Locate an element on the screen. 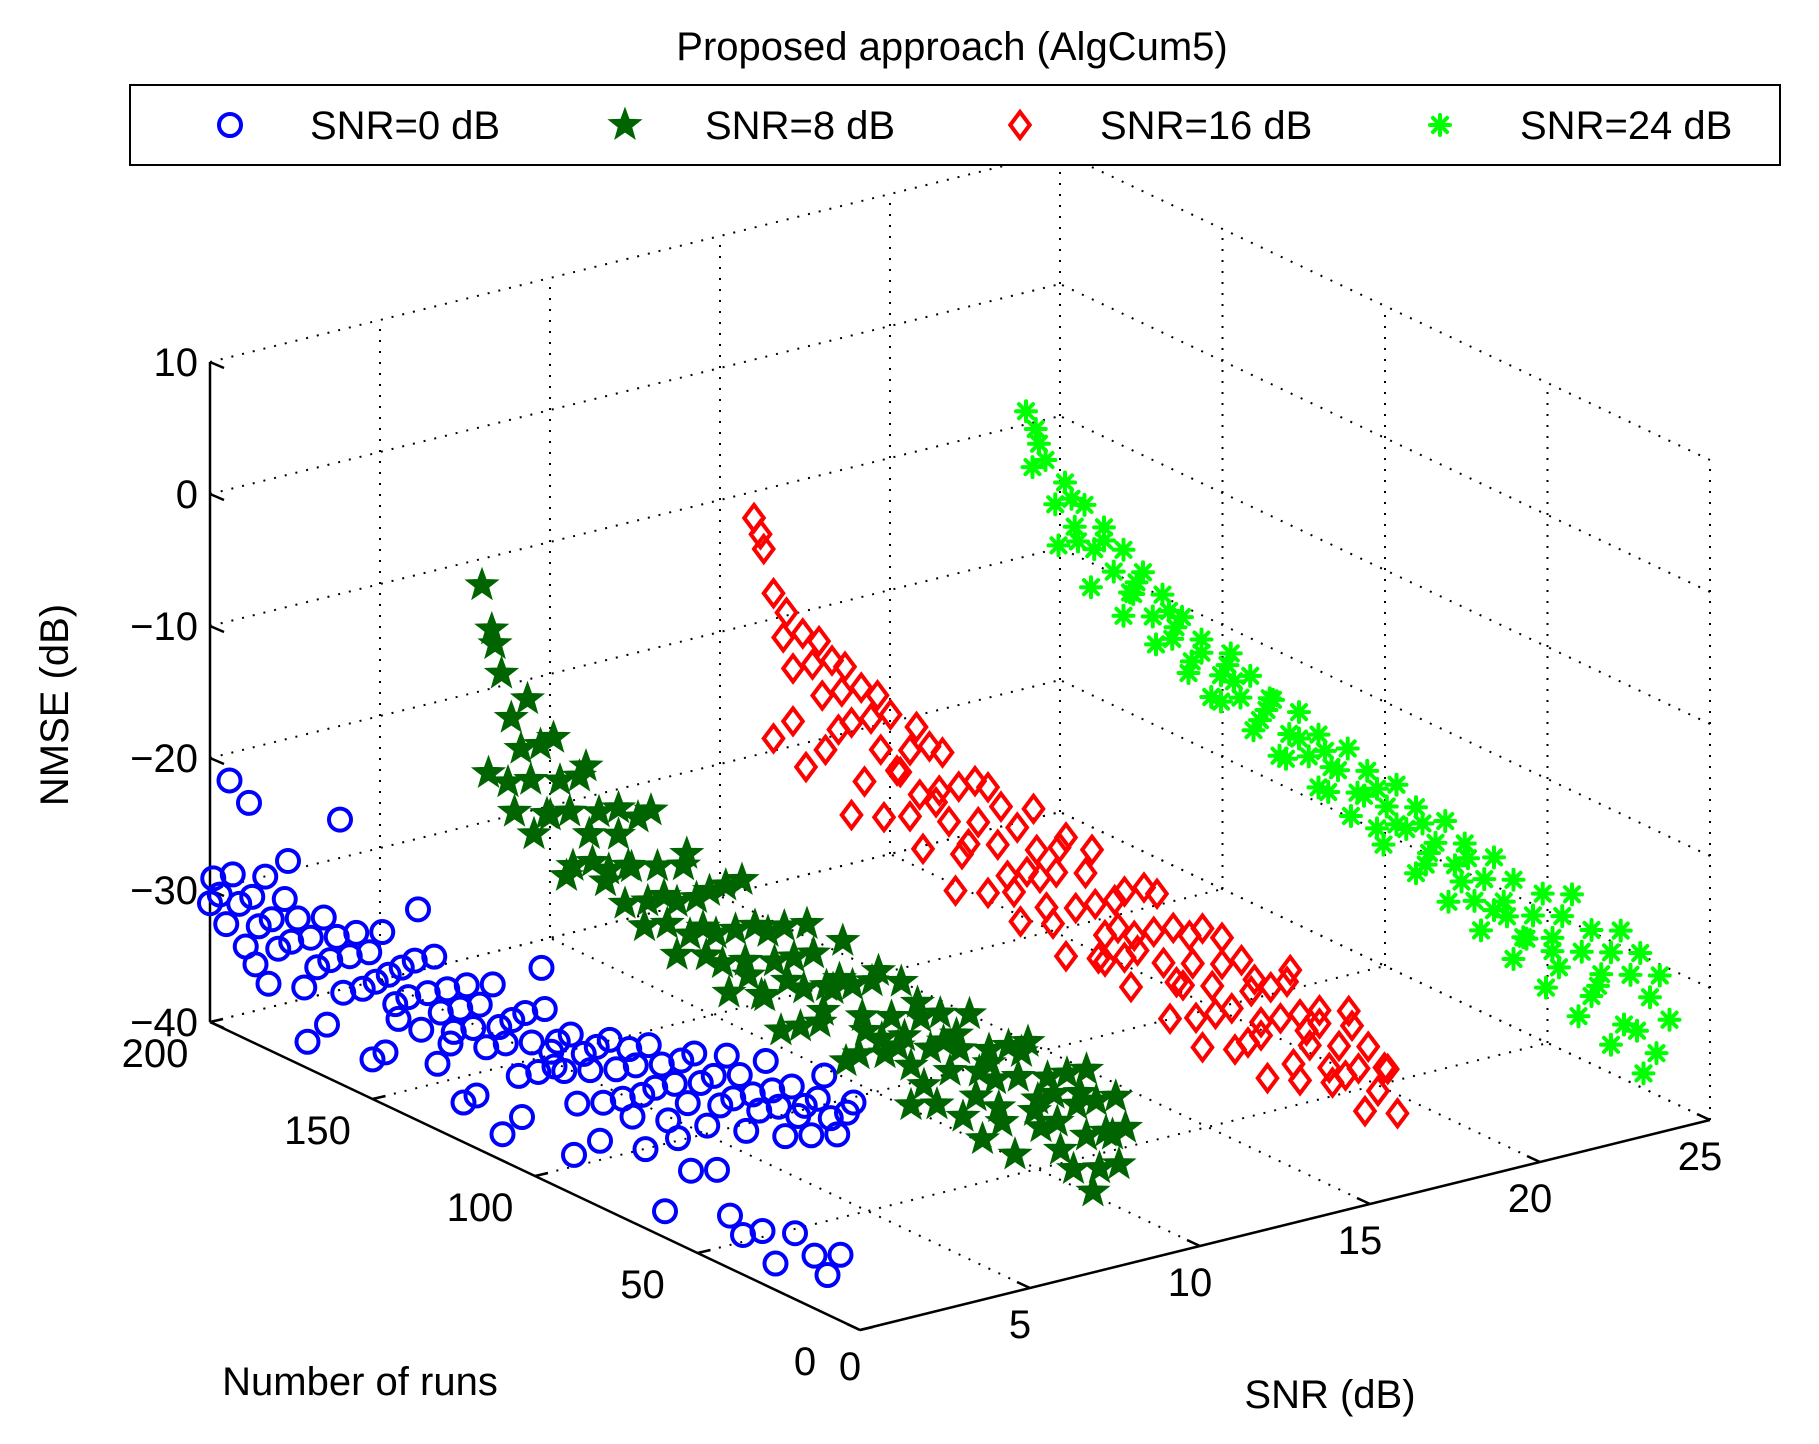 The height and width of the screenshot is (1444, 1819). grid-back-z is located at coordinates (635, 521).